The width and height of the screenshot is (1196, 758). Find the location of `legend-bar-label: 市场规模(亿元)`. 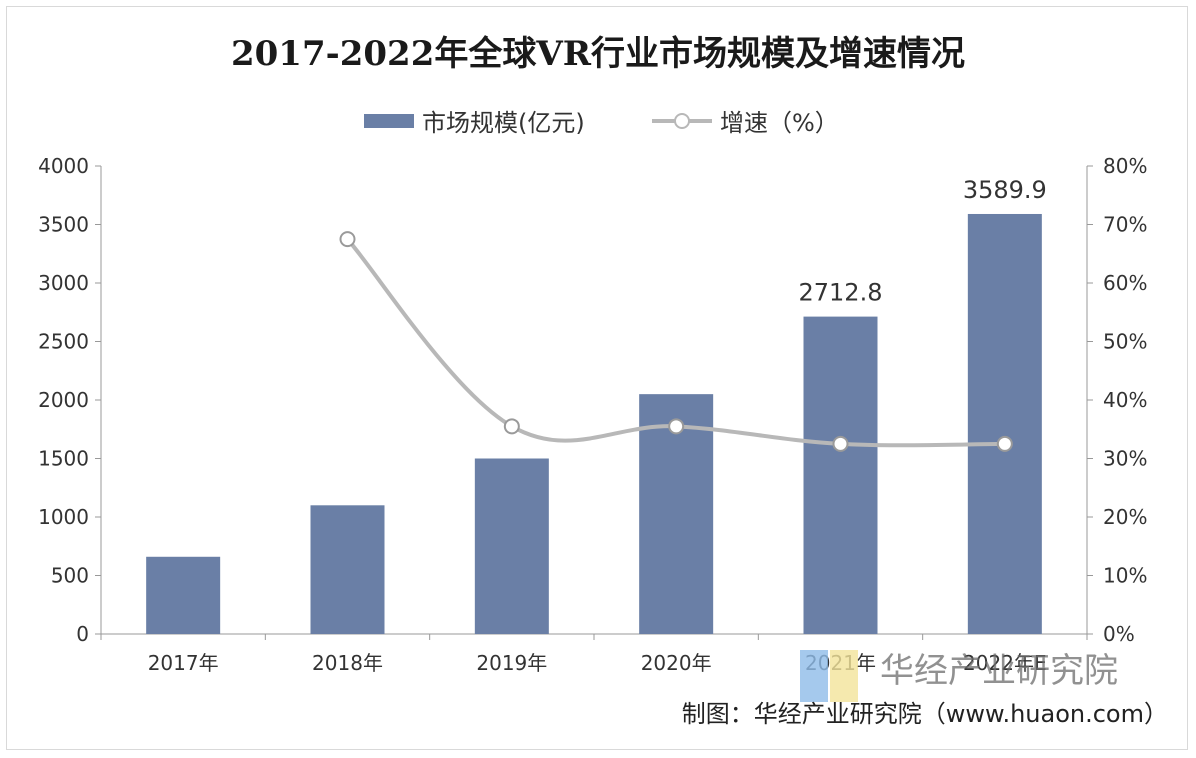

legend-bar-label: 市场规模(亿元) is located at coordinates (503, 123).